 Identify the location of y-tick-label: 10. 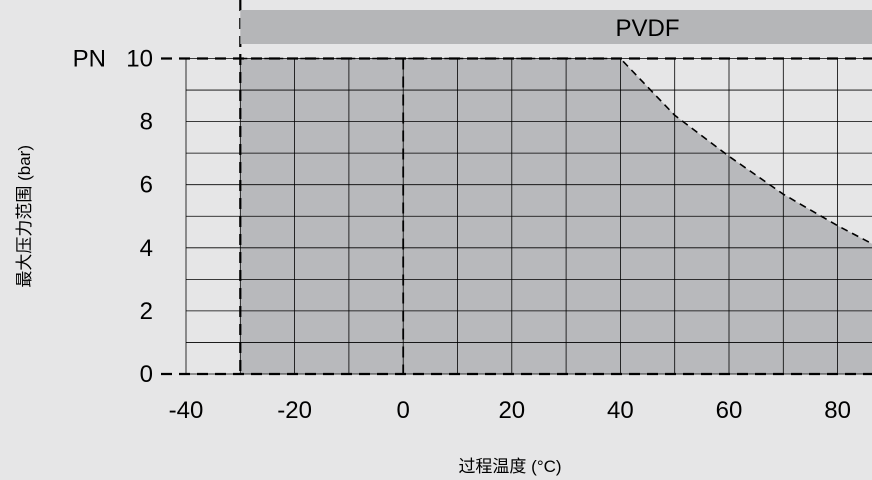
(139, 59).